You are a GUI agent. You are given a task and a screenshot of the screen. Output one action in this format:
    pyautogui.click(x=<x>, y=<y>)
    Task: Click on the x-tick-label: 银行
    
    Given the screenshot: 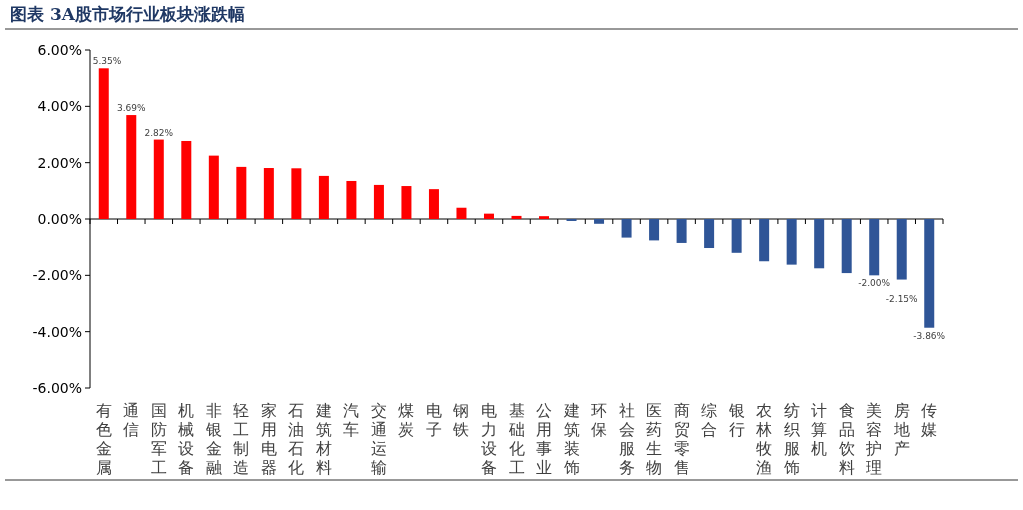 What is the action you would take?
    pyautogui.click(x=736, y=420)
    